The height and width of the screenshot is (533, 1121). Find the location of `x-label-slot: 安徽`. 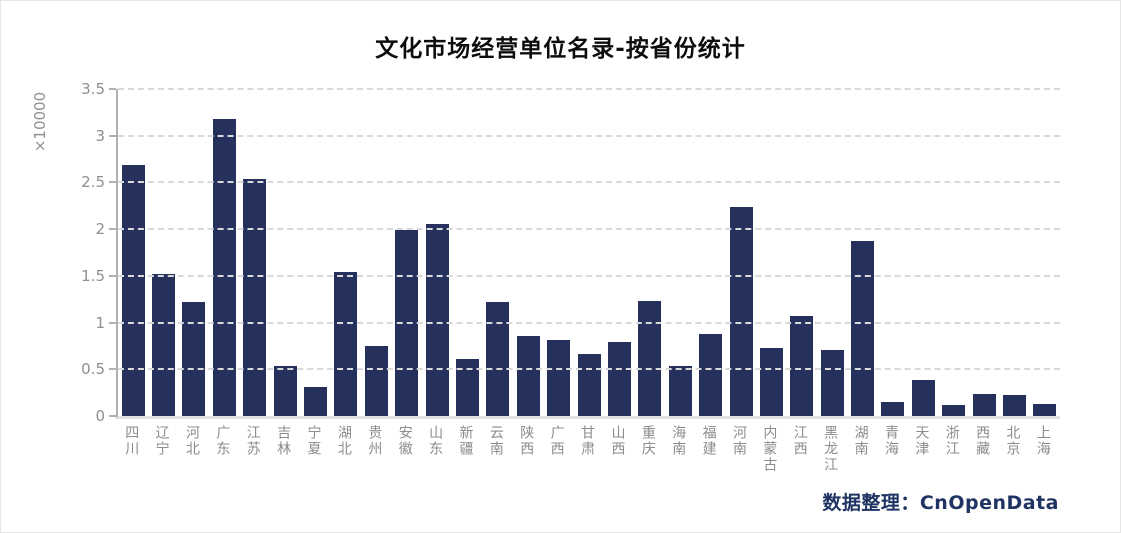

x-label-slot: 安徽 is located at coordinates (405, 441).